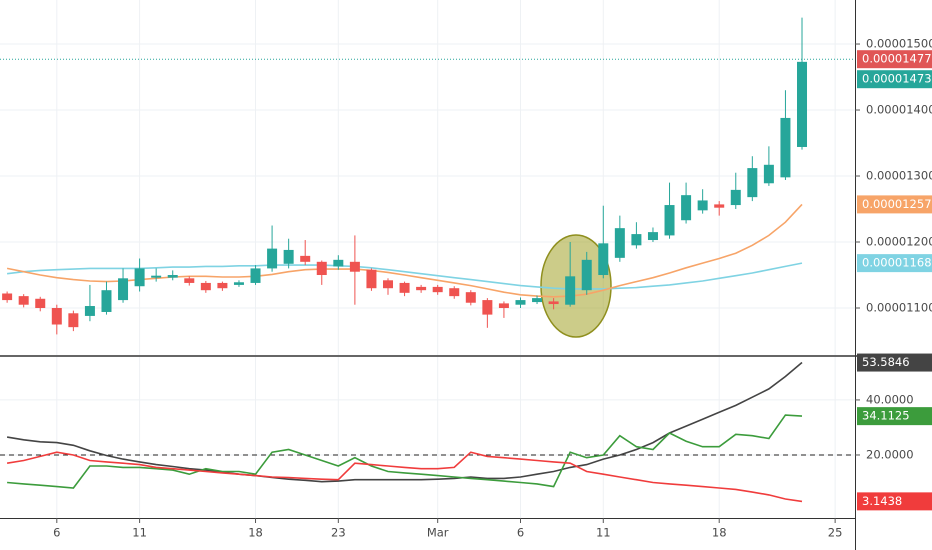 The image size is (932, 550). I want to click on y-tick-label: 0.00001400, so click(899, 110).